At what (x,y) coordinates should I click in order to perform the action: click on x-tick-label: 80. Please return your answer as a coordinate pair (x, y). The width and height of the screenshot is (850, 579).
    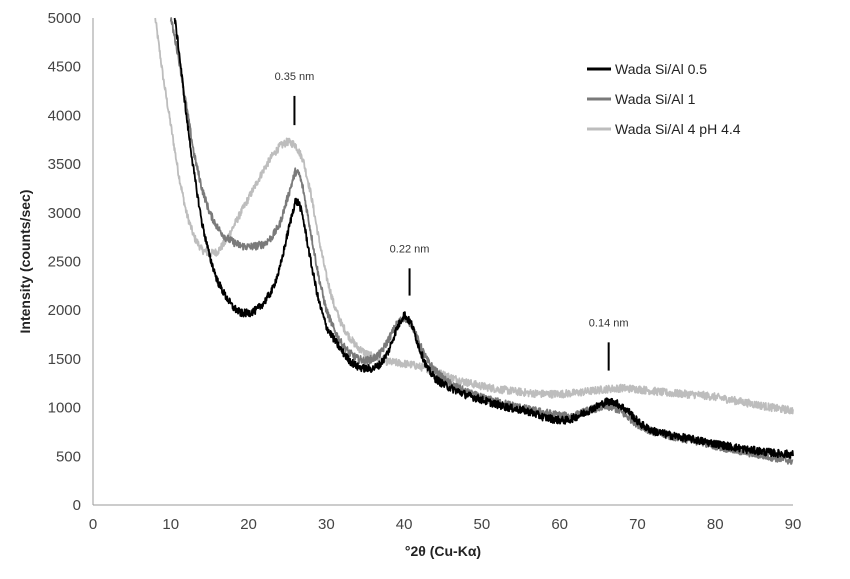
    Looking at the image, I should click on (715, 524).